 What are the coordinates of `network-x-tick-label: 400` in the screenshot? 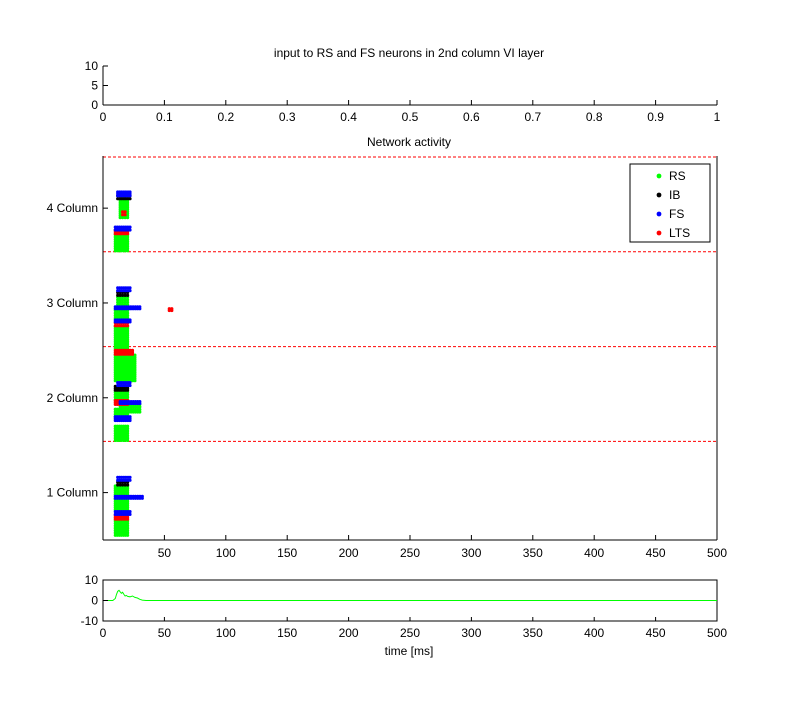 It's located at (594, 553).